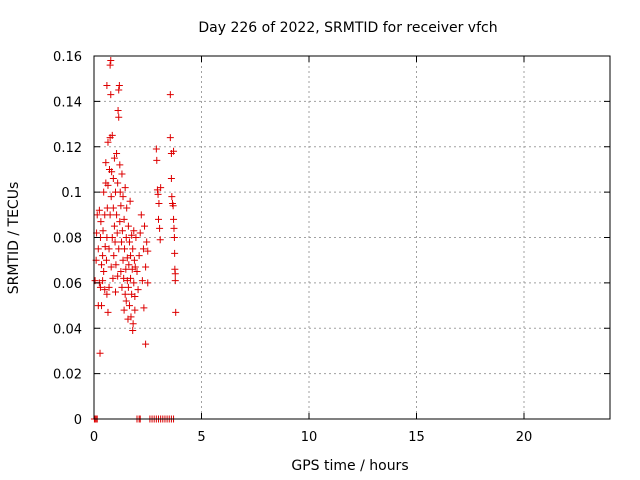 The image size is (640, 480). What do you see at coordinates (309, 437) in the screenshot?
I see `x-tick-label: 10` at bounding box center [309, 437].